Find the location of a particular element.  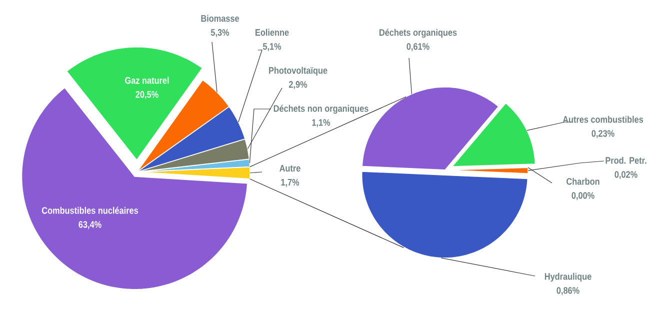

slice-label: Gaz naturel is located at coordinates (147, 80).